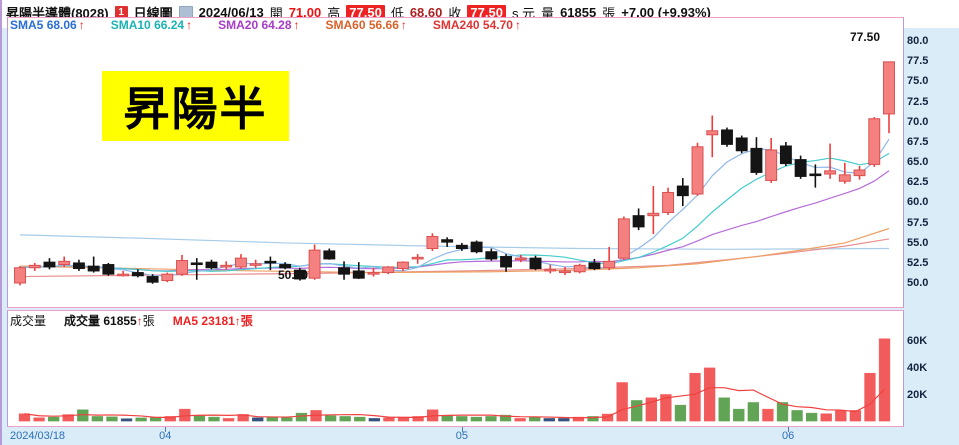 The image size is (959, 445). I want to click on price-tick-label: 57.5, so click(918, 222).